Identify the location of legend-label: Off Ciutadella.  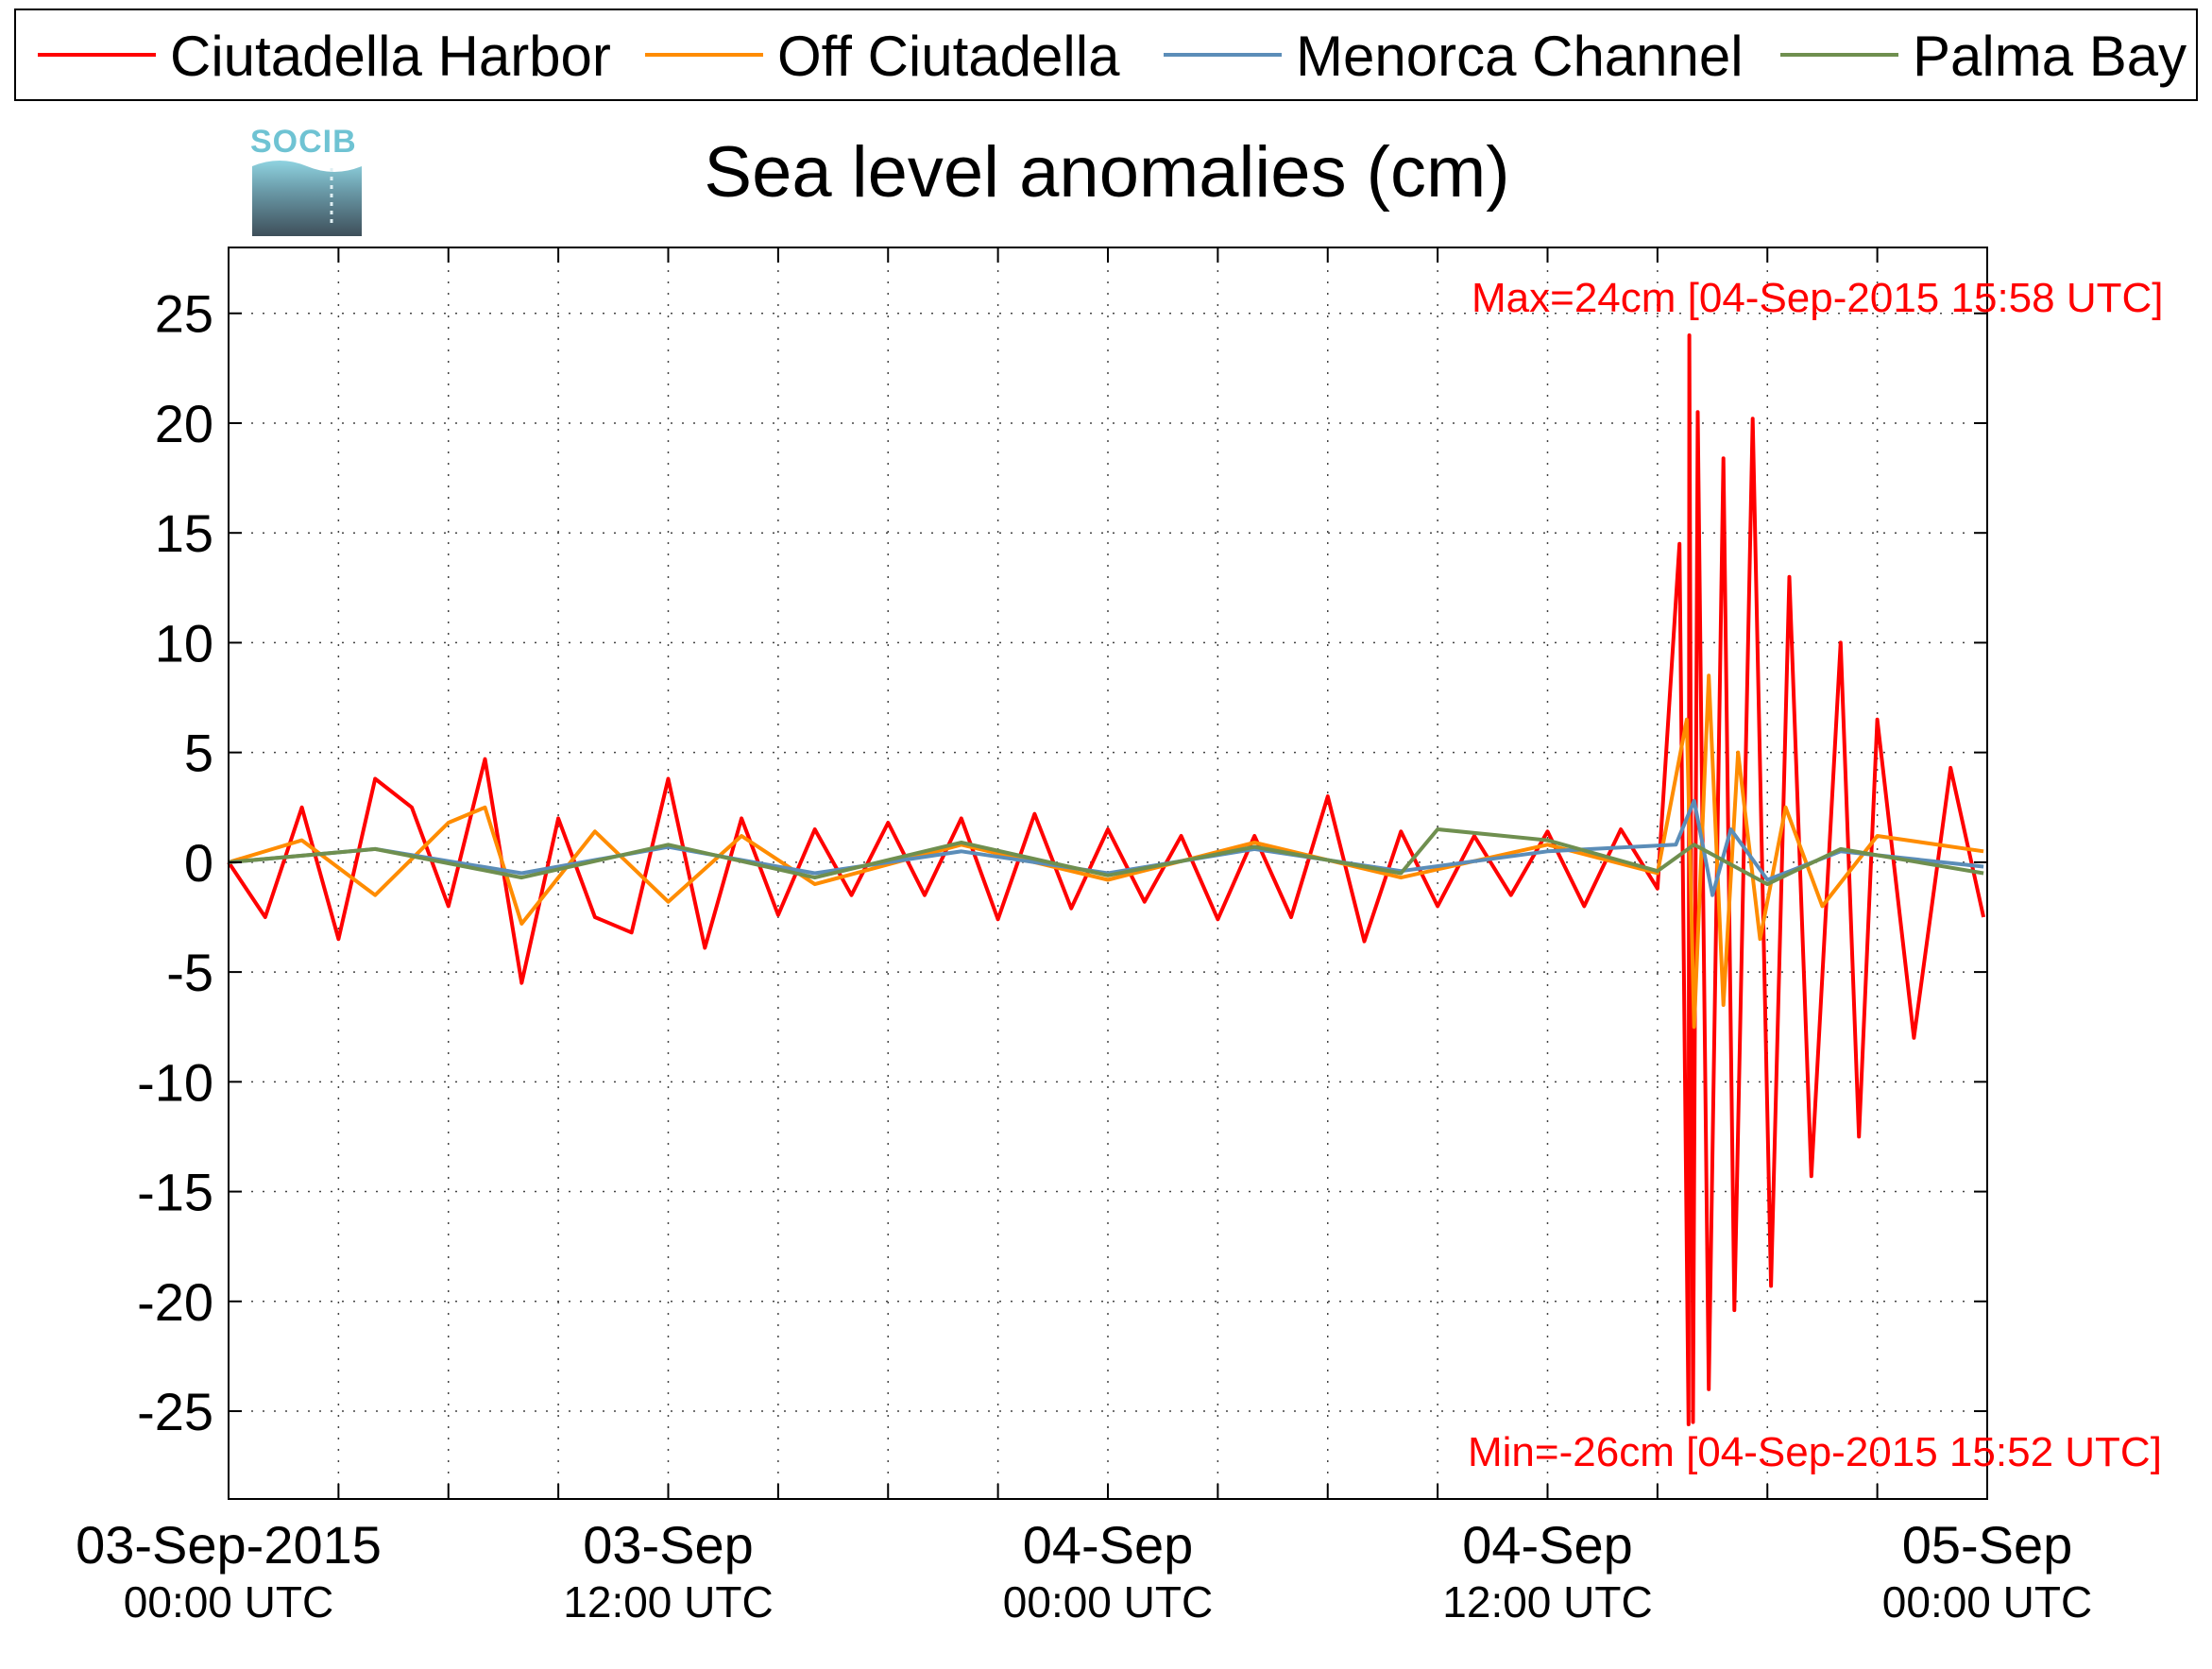
(948, 57).